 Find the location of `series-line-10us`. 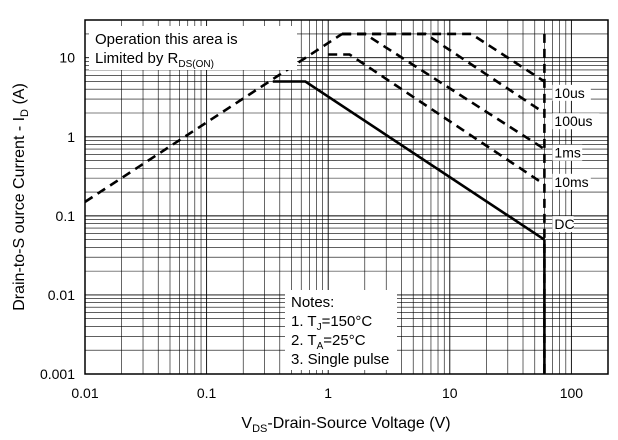

series-line-10us is located at coordinates (444, 57).